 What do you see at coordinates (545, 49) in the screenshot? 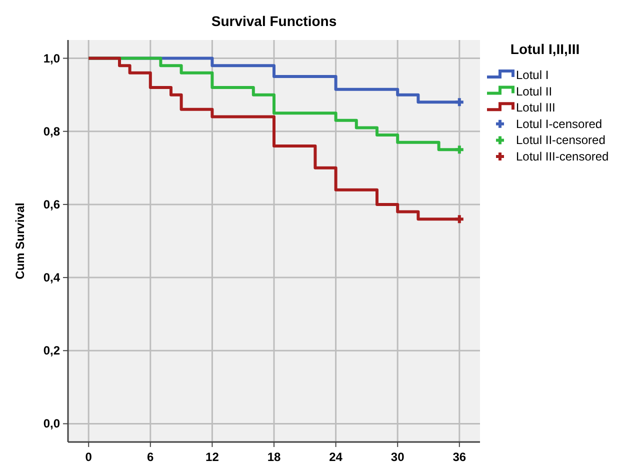
I see `legend-title: Lotul I,II,III` at bounding box center [545, 49].